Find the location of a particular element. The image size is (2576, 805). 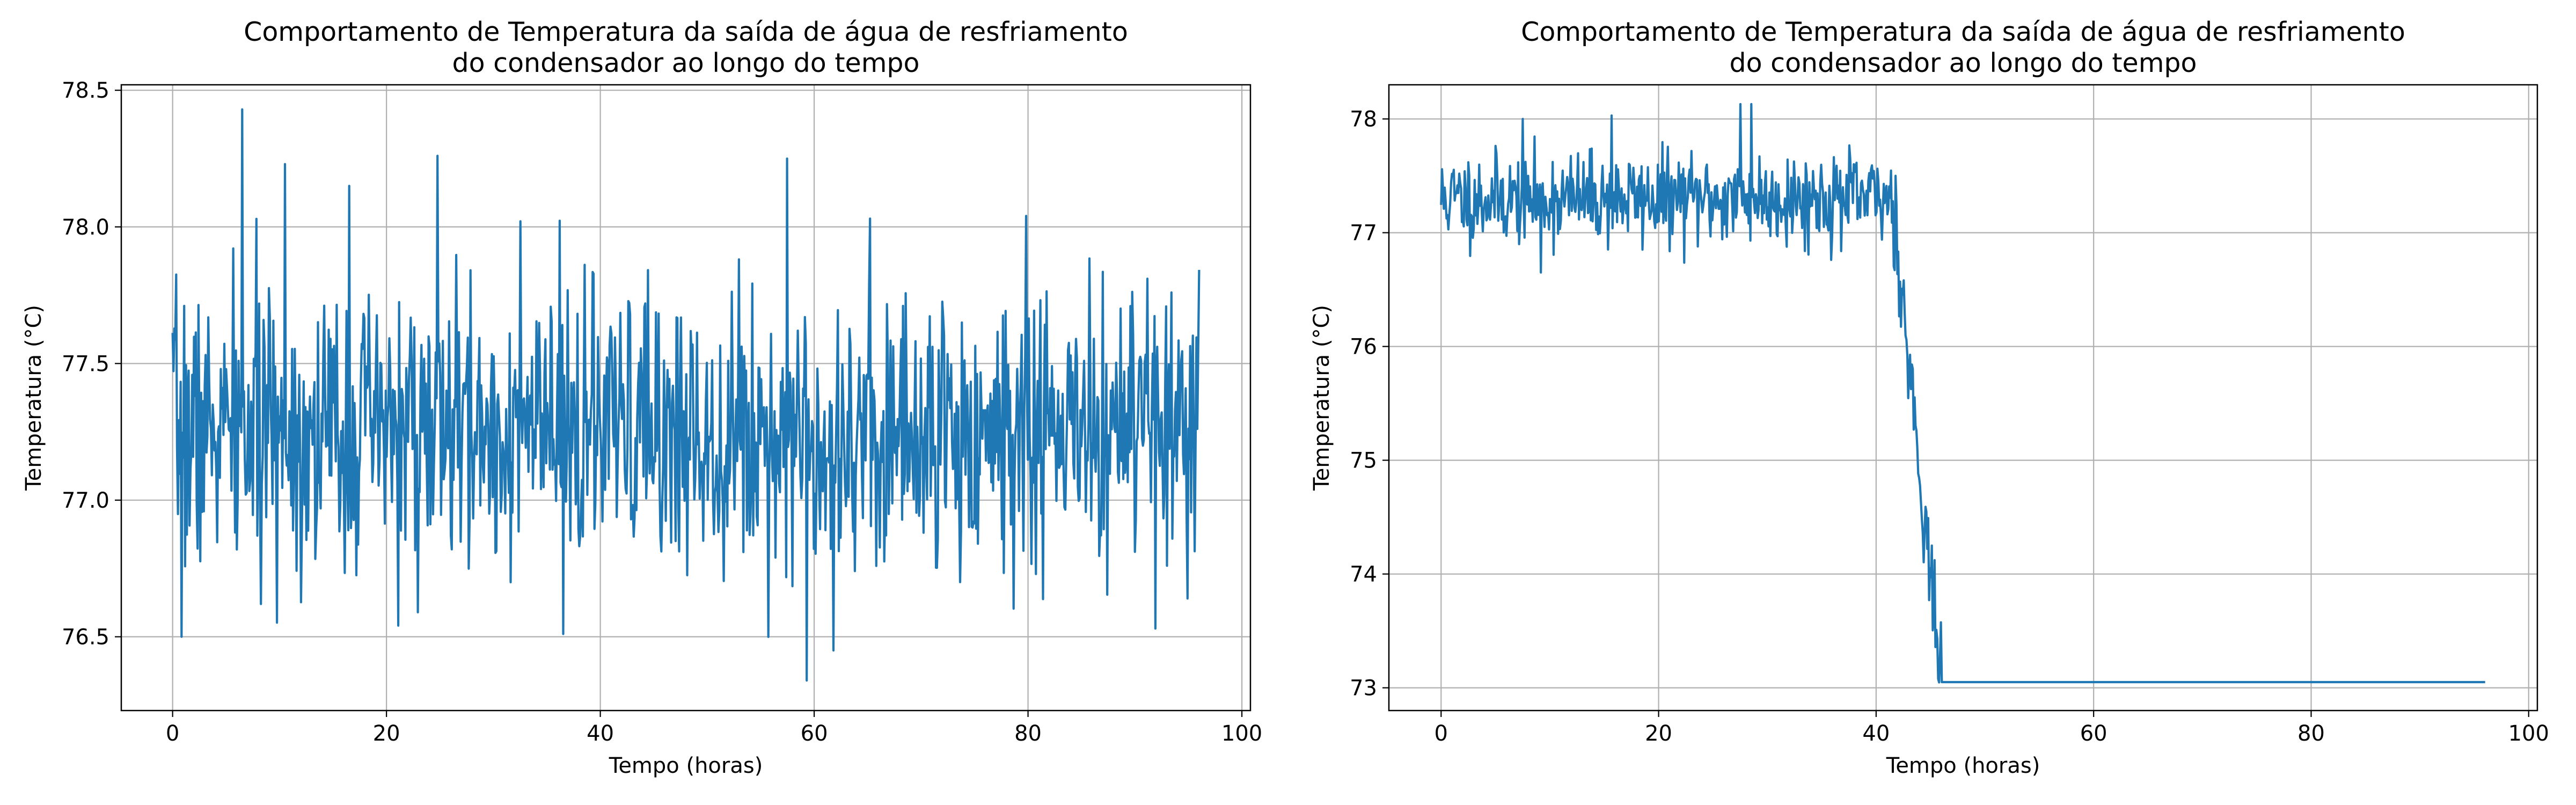

y-tick-label: 77.5 is located at coordinates (85, 364).